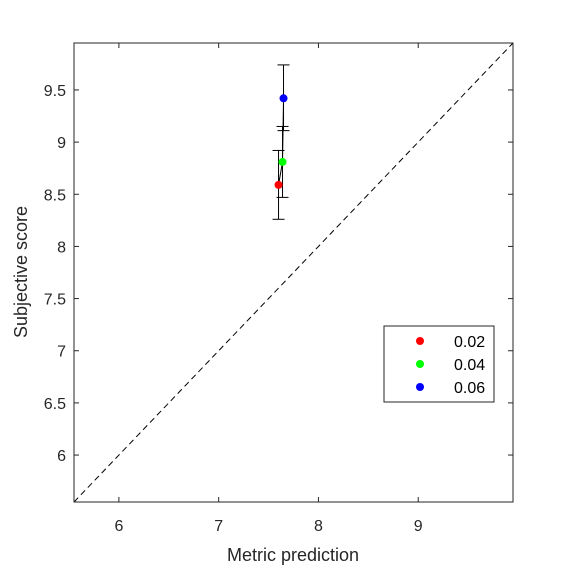 Image resolution: width=567 pixels, height=567 pixels. What do you see at coordinates (469, 342) in the screenshot?
I see `legend-label: 0.02` at bounding box center [469, 342].